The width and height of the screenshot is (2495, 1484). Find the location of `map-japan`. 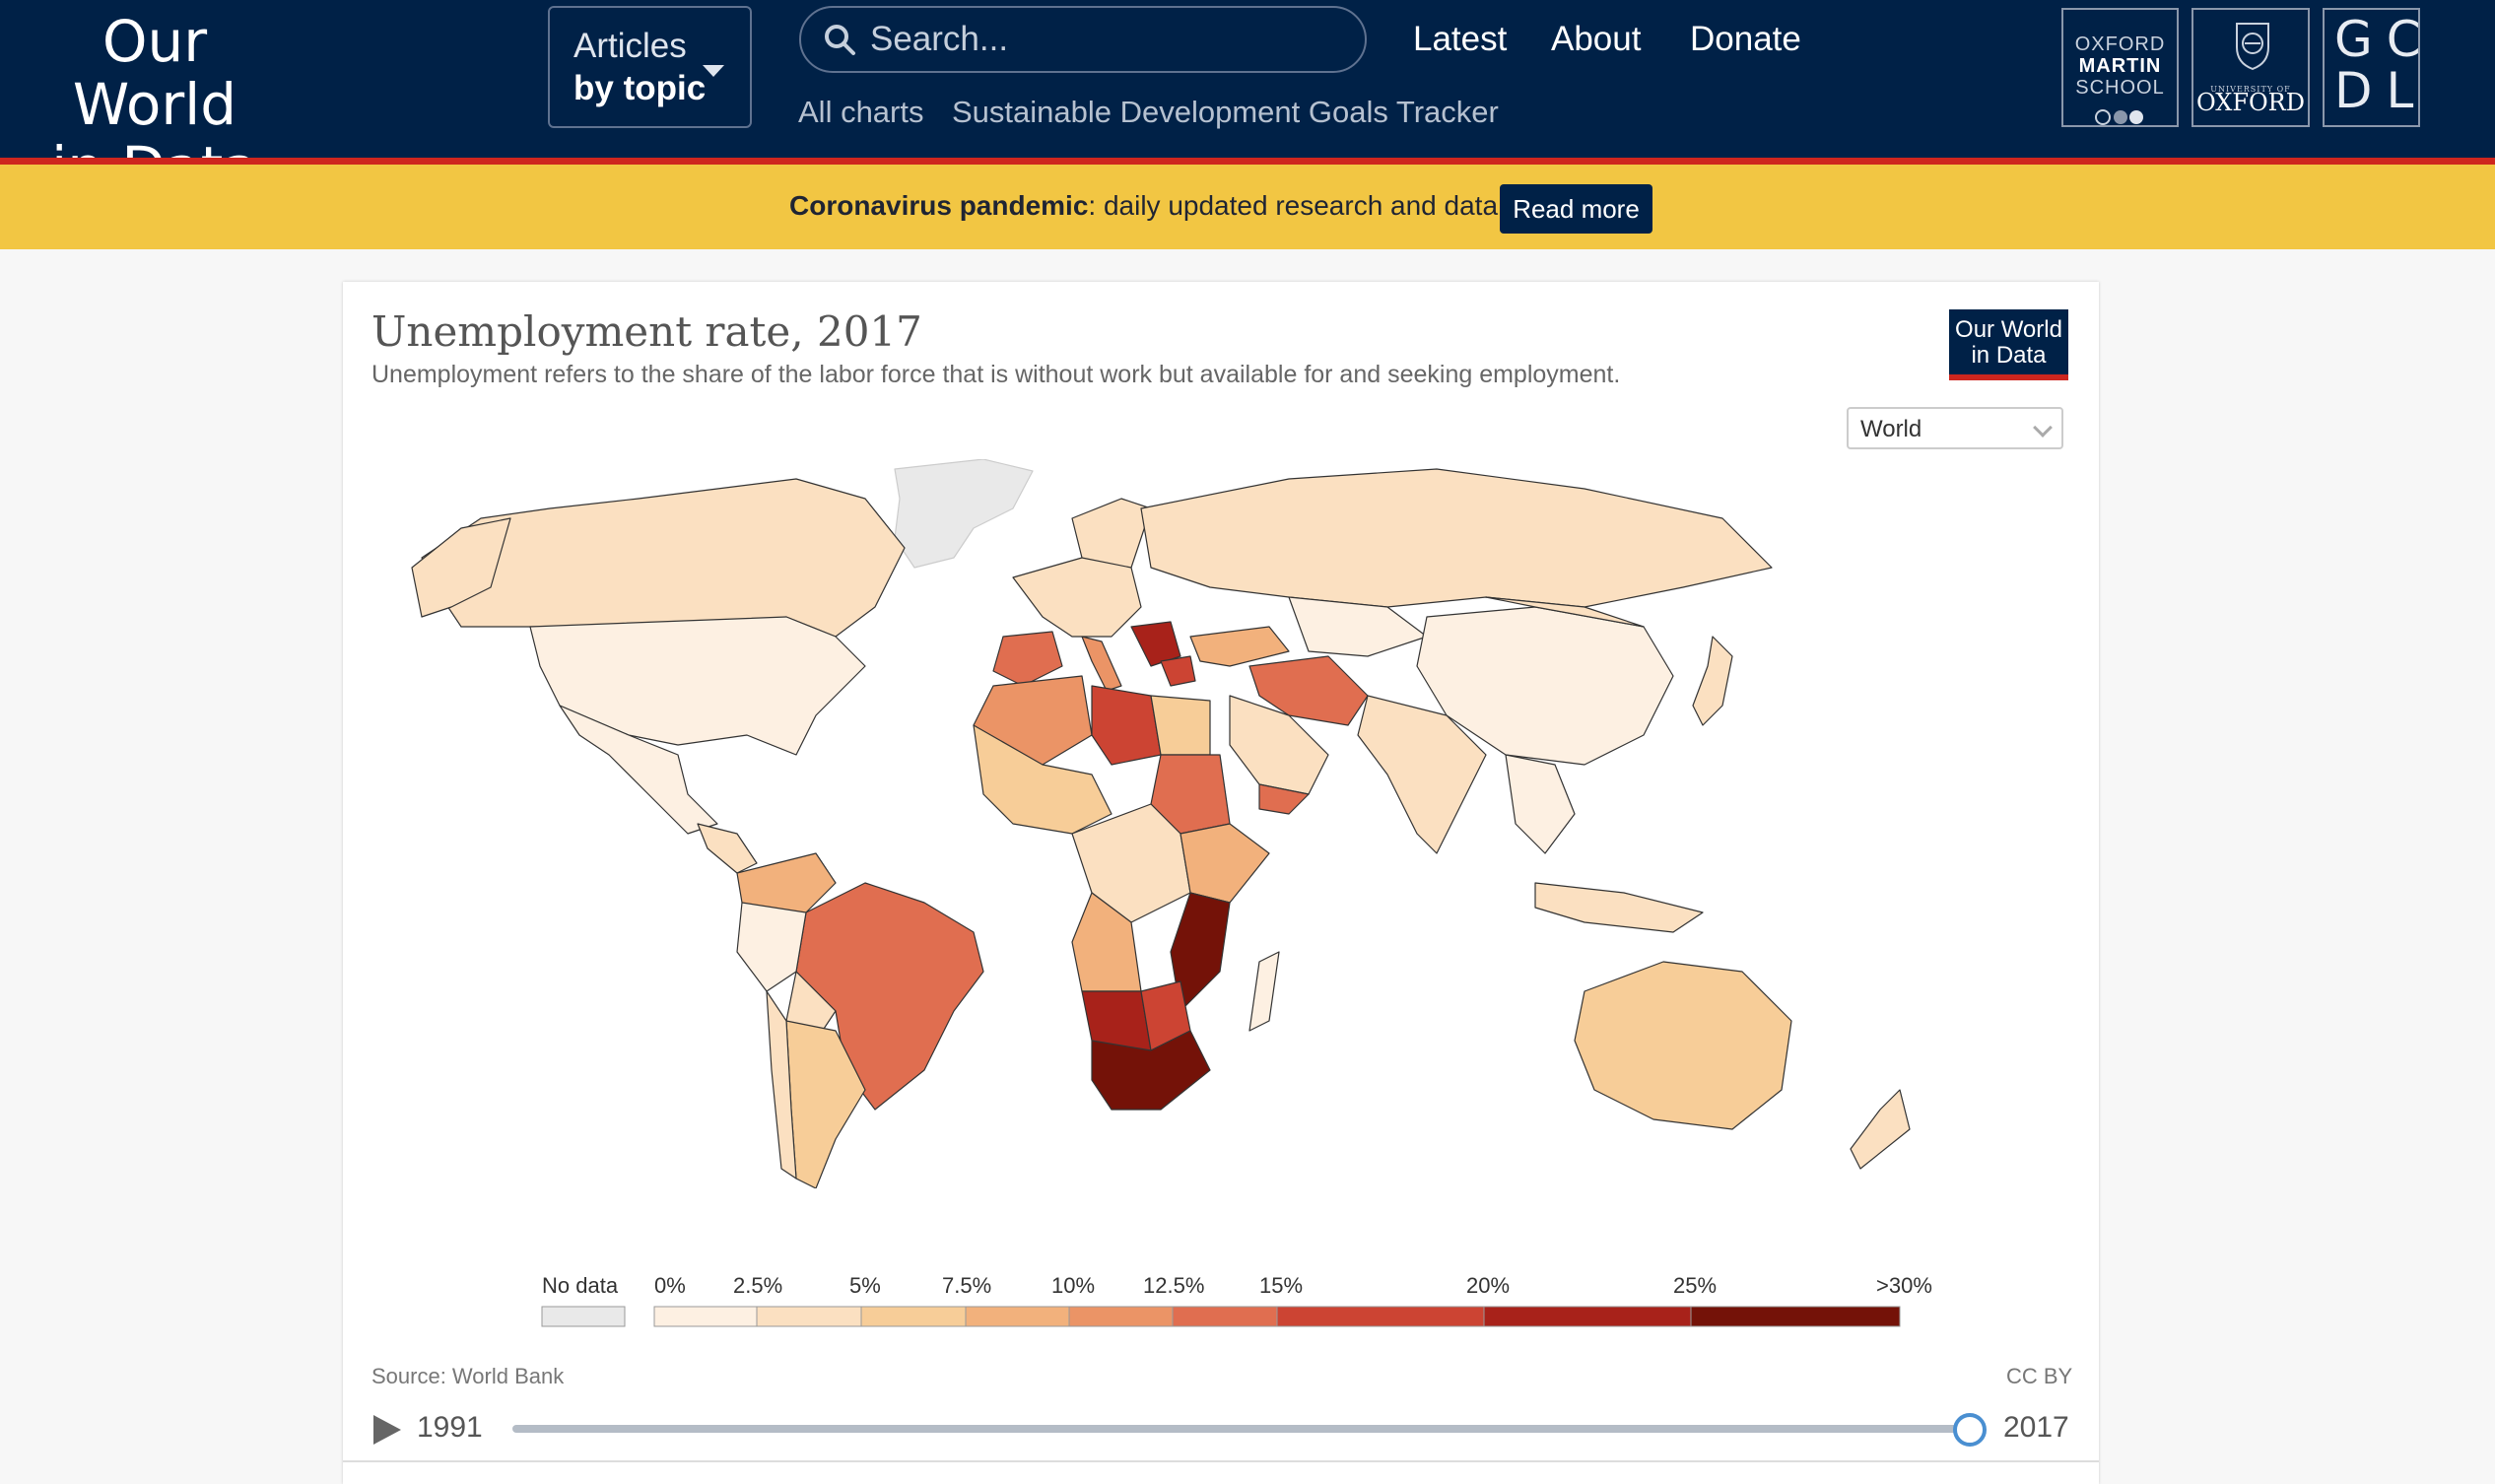

map-japan is located at coordinates (1712, 681).